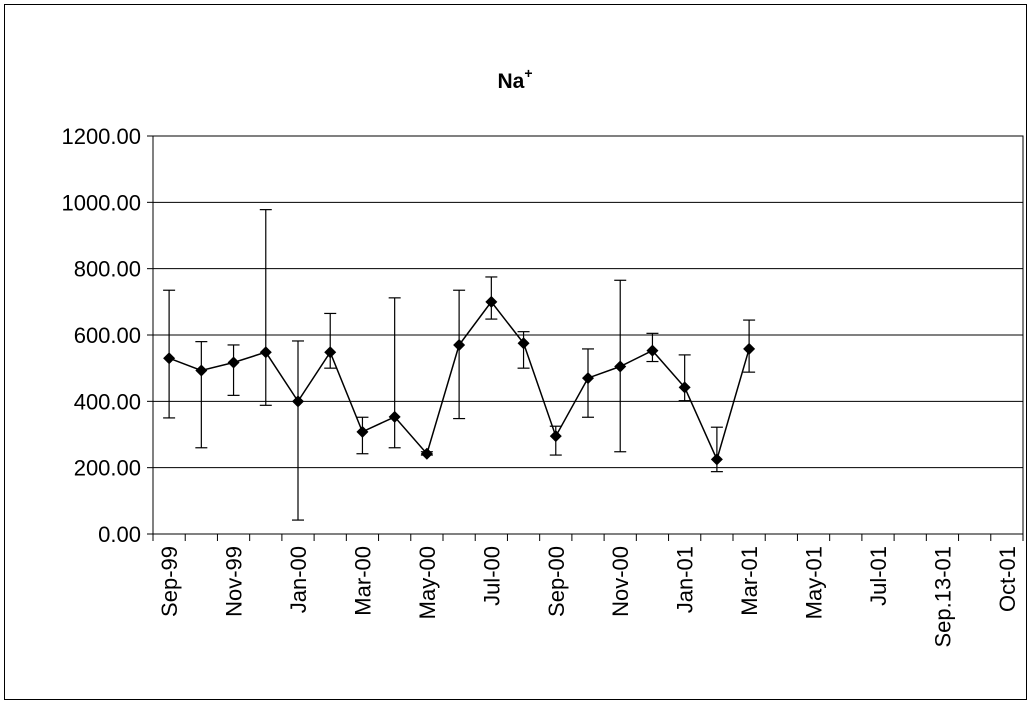 The width and height of the screenshot is (1031, 704). Describe the element at coordinates (749, 581) in the screenshot. I see `x-tick-label: Mar-01` at that location.